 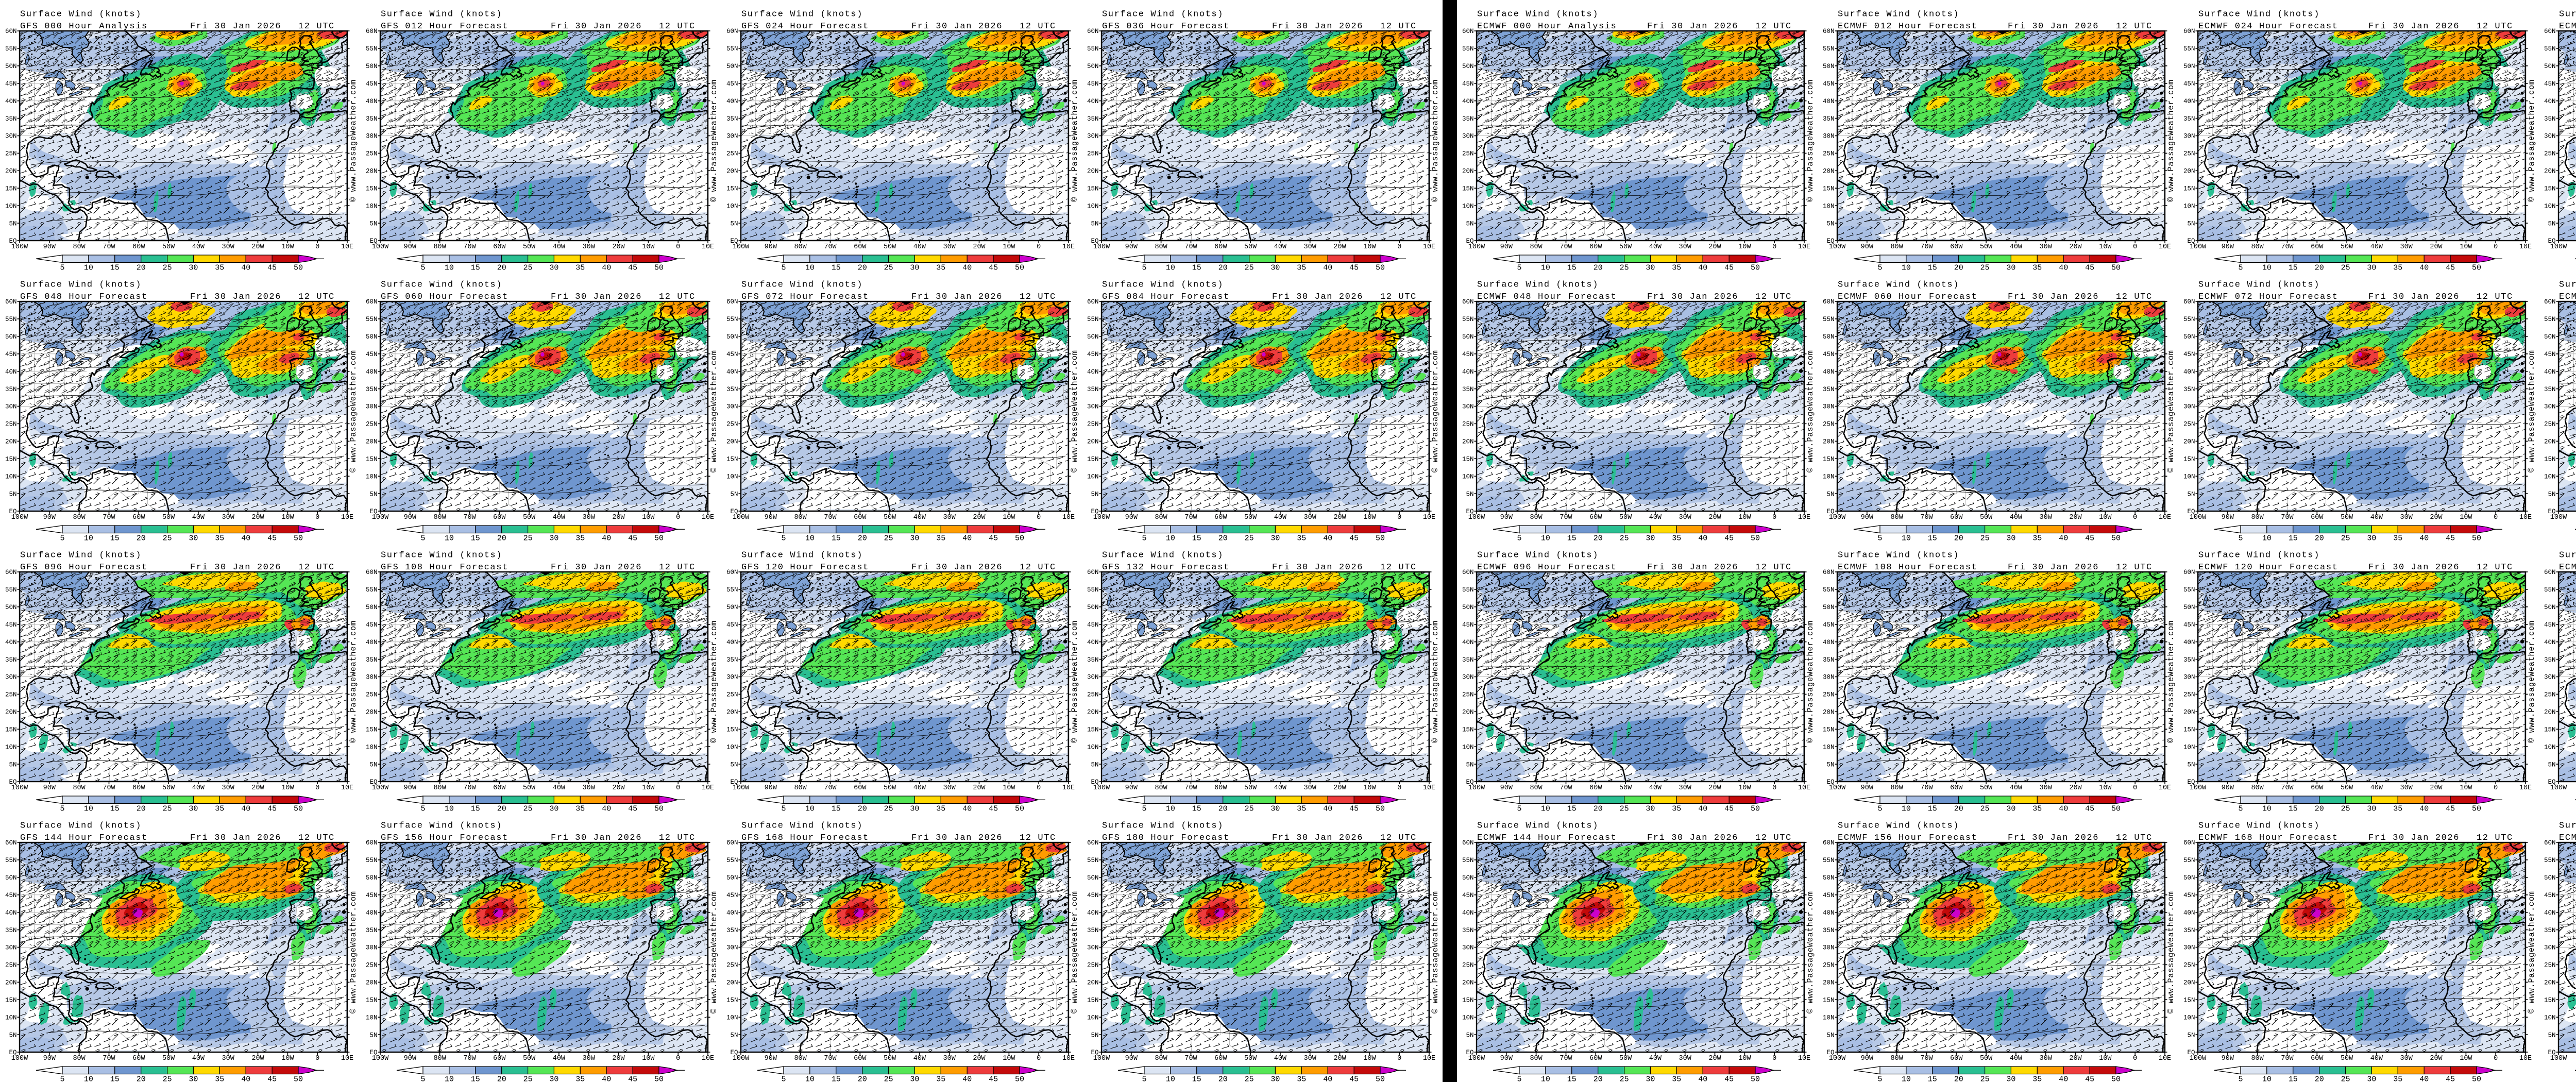 What do you see at coordinates (2268, 567) in the screenshot?
I see `svg-text: ECMWF 120 Hour Forecast` at bounding box center [2268, 567].